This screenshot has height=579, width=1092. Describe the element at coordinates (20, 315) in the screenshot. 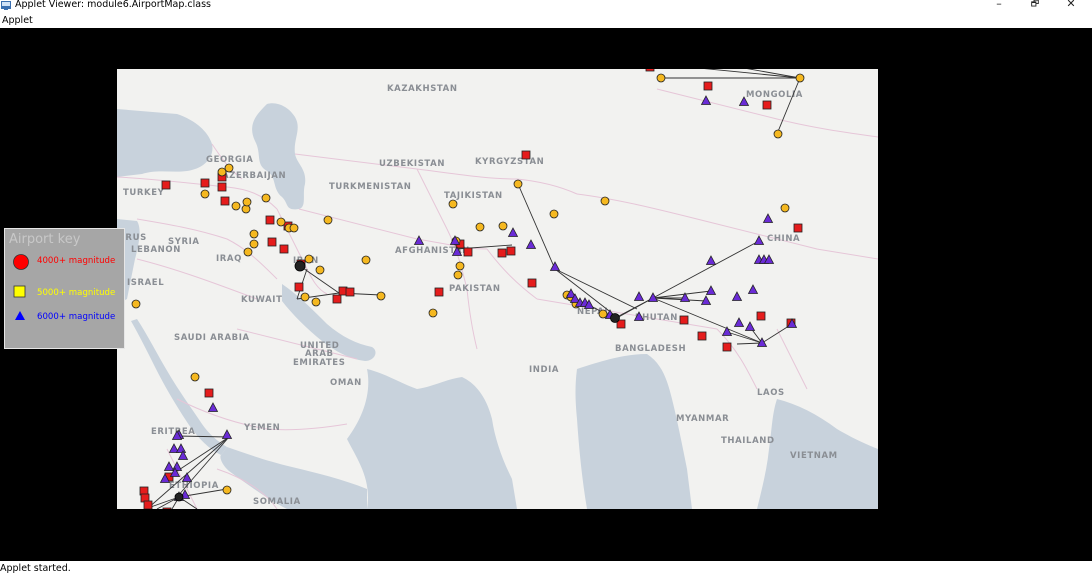

I see `blue-triangle-icon` at that location.